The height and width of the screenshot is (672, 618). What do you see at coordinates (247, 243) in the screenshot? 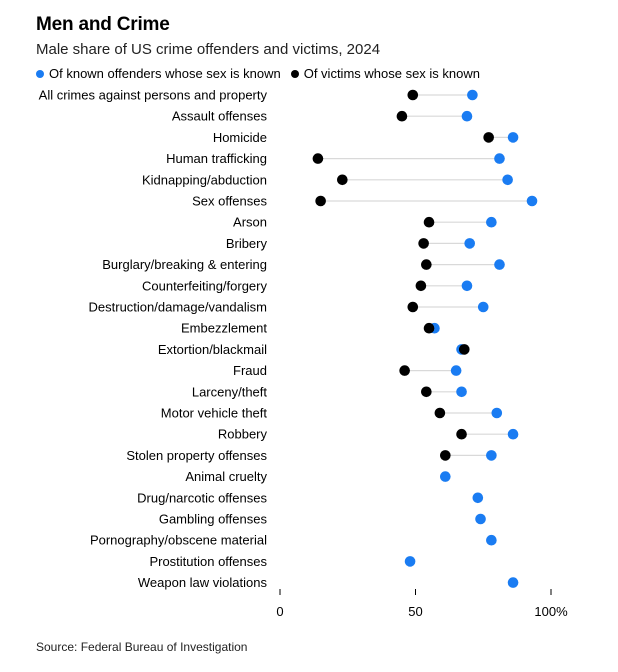
I see `category-label: Bribery` at bounding box center [247, 243].